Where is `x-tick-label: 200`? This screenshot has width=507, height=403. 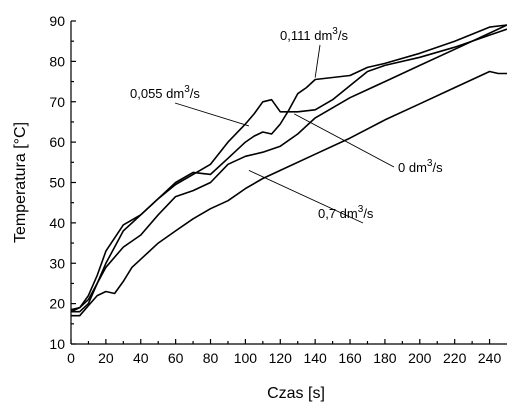 x-tick-label: 200 is located at coordinates (420, 358).